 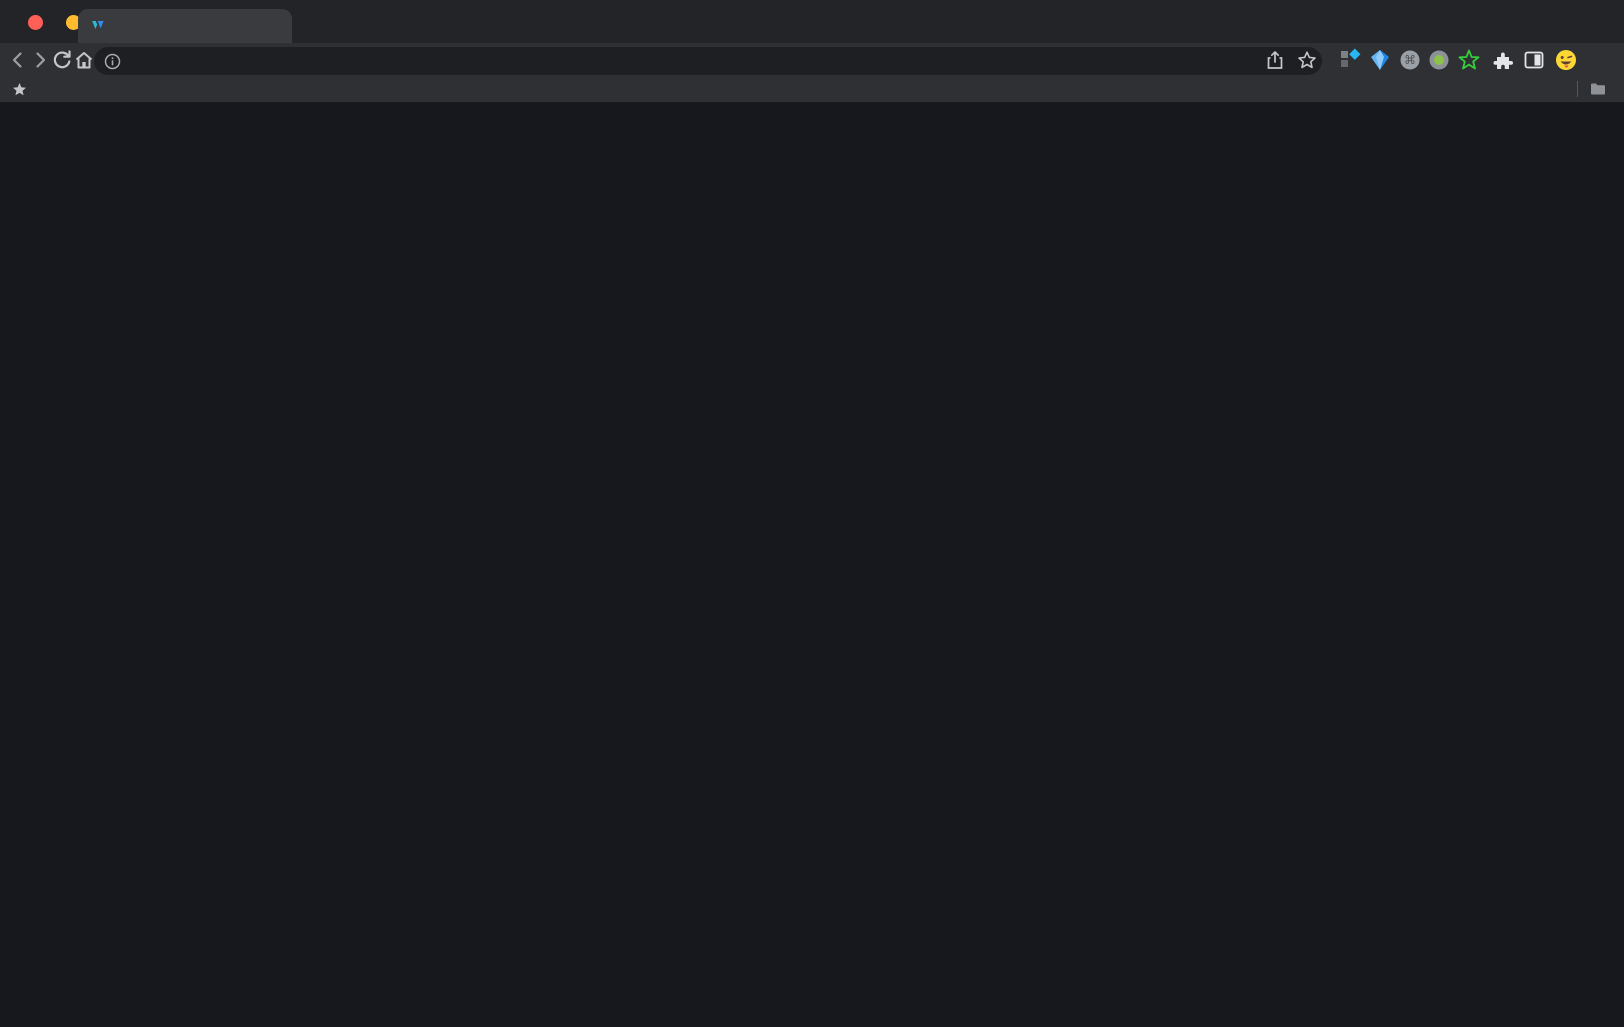 What do you see at coordinates (812, 21) in the screenshot?
I see `tab-strip` at bounding box center [812, 21].